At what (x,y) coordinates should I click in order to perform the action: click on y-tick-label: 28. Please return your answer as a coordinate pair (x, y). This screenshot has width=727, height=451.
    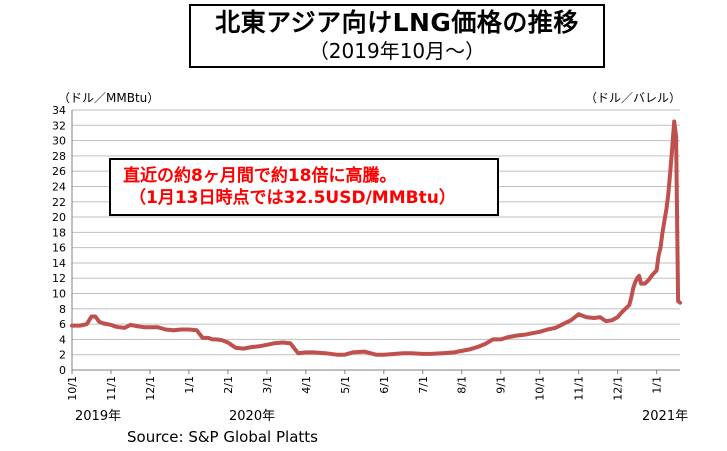
    Looking at the image, I should click on (59, 156).